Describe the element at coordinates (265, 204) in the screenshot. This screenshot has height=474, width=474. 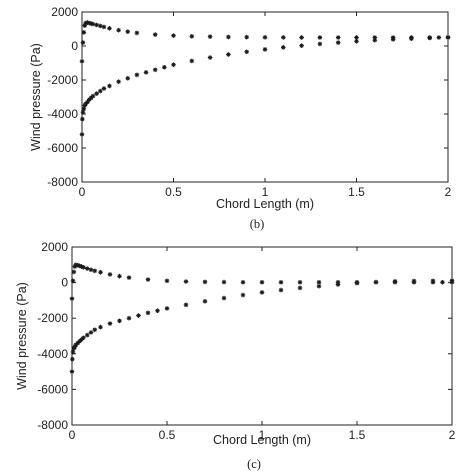
I see `x-axis-label: Chord Length (m)` at that location.